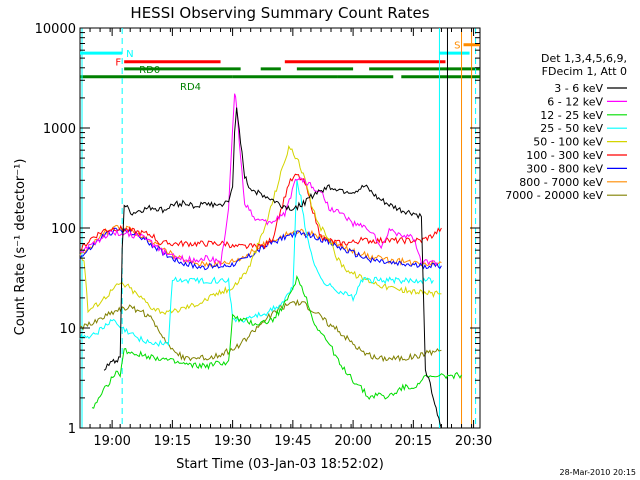 This screenshot has width=640, height=480. Describe the element at coordinates (571, 128) in the screenshot. I see `legend-label: 25 - 50 keV` at that location.